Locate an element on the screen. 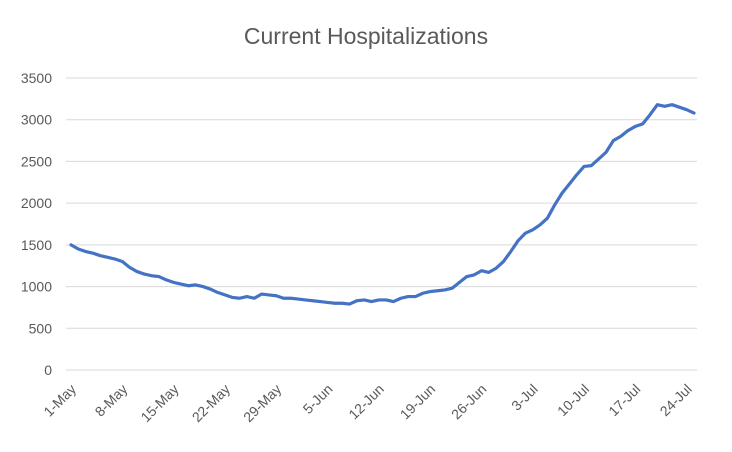 The width and height of the screenshot is (732, 452). y-tick-label: 2500 is located at coordinates (36, 161).